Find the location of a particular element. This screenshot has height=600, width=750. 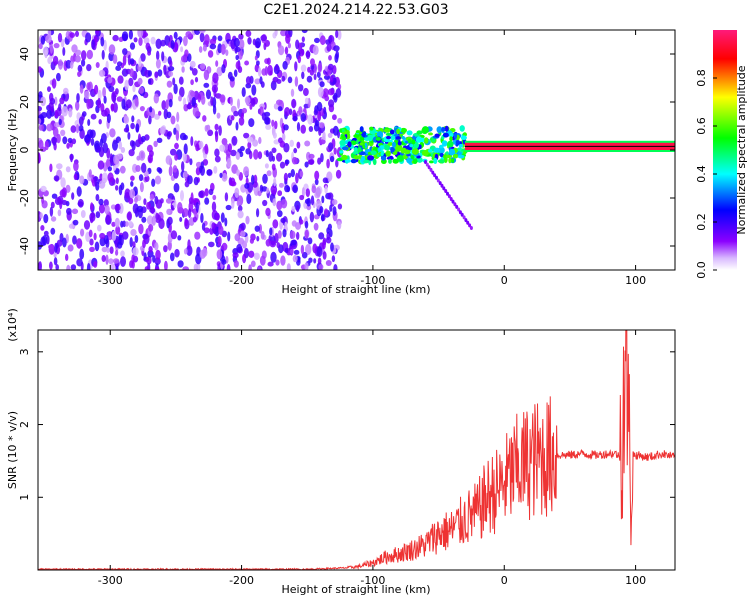

x-tick-label: 0 is located at coordinates (504, 580).